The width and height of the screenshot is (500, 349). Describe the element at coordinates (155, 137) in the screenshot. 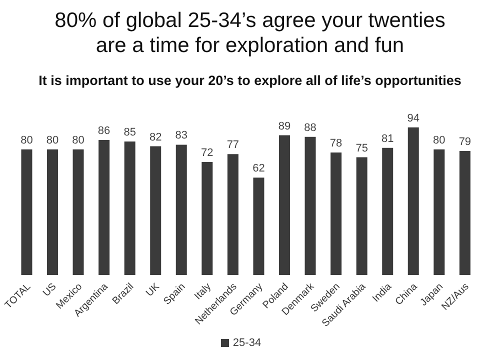

I see `data-label: 82` at that location.